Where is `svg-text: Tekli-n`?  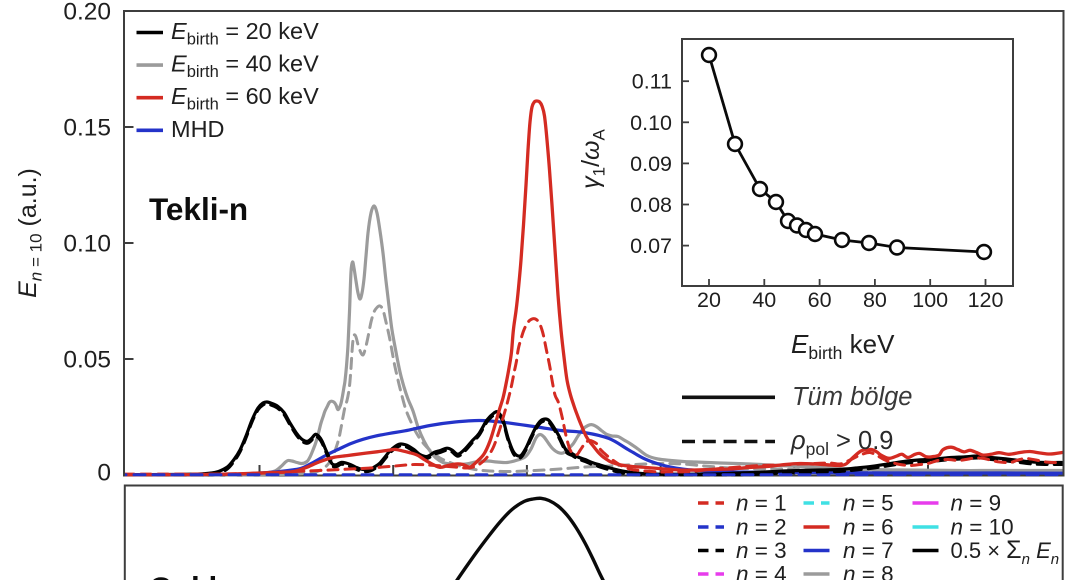 svg-text: Tekli-n is located at coordinates (198, 209).